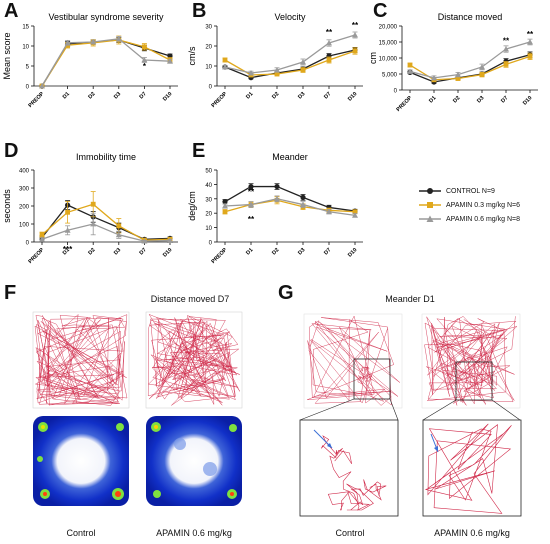 This screenshot has height=544, width=550. What do you see at coordinates (194, 533) in the screenshot?
I see `panel-f-caption-apamin: APAMIN 0.6 mg/kg` at bounding box center [194, 533].